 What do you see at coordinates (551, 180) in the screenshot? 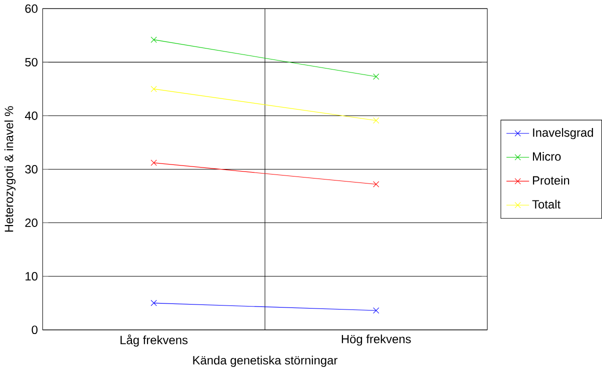
I see `legend-label: Protein` at bounding box center [551, 180].